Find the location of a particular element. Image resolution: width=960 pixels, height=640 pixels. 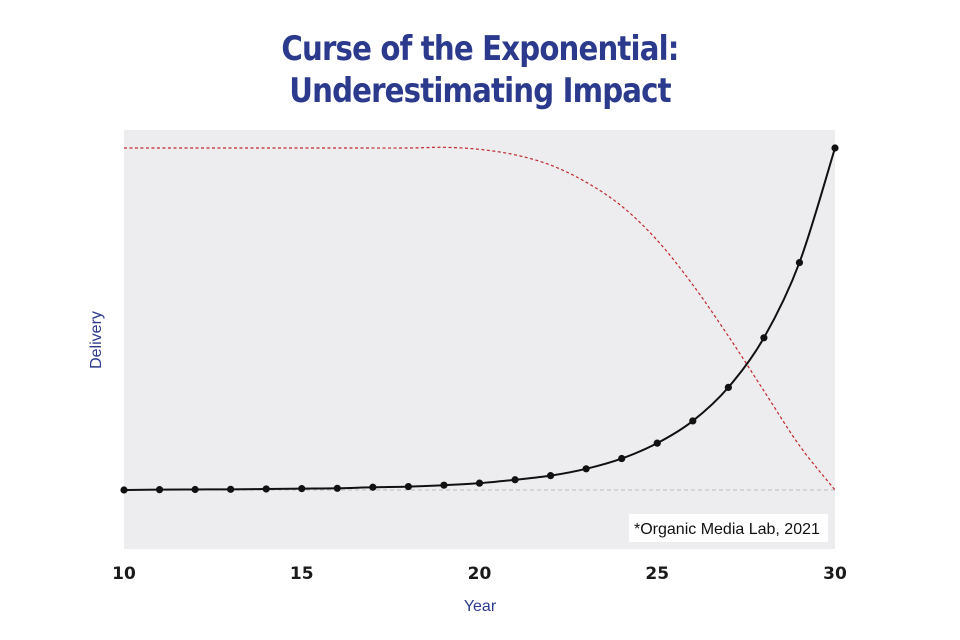

source-note: *Organic Media Lab, 2021 is located at coordinates (727, 529).